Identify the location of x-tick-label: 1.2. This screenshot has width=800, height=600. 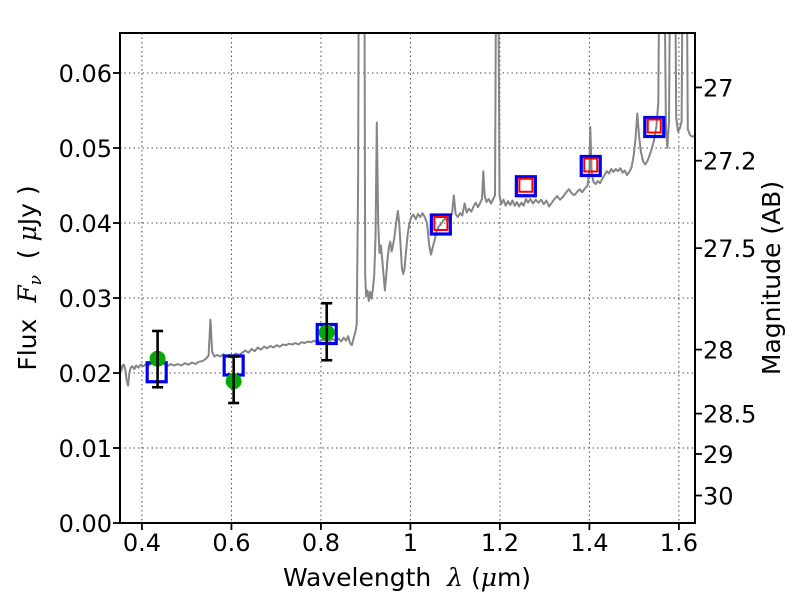
(500, 543).